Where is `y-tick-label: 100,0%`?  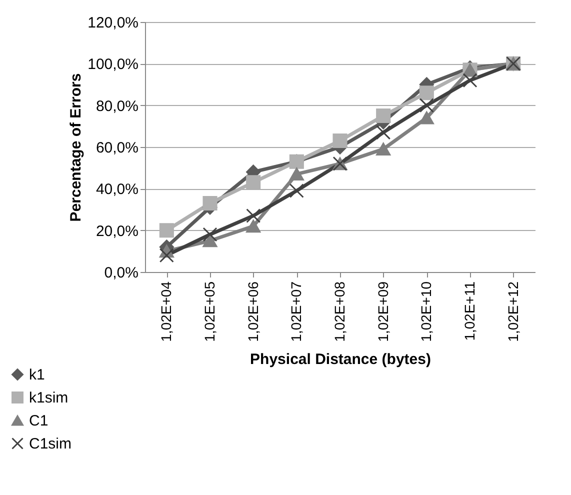 y-tick-label: 100,0% is located at coordinates (113, 65).